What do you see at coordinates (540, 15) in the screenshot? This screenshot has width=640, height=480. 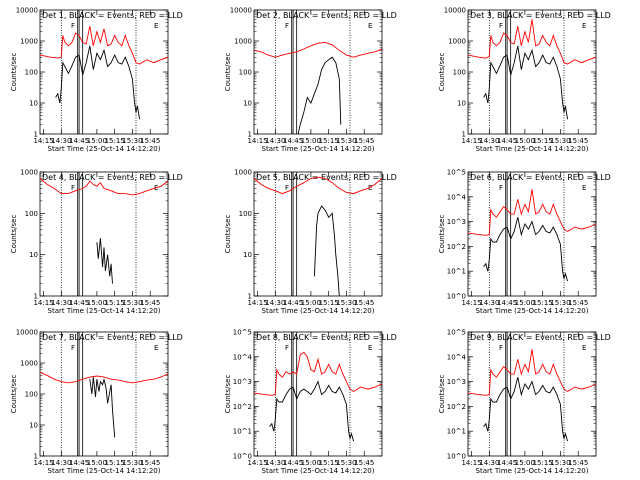 I see `chart-title: Det 3, BLACK = Events, RED = LLD` at bounding box center [540, 15].